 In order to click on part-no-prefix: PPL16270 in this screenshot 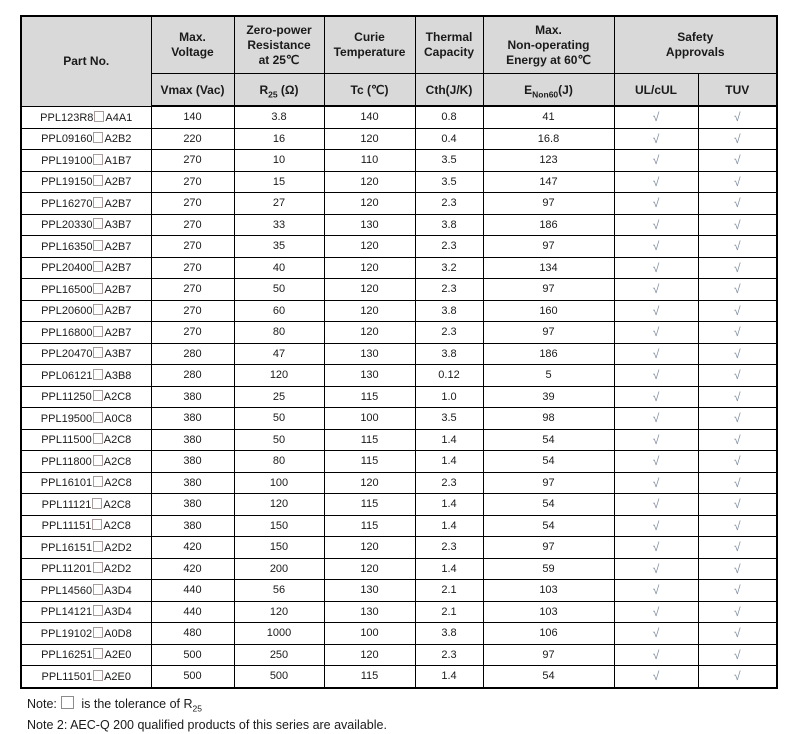, I will do `click(66, 204)`.